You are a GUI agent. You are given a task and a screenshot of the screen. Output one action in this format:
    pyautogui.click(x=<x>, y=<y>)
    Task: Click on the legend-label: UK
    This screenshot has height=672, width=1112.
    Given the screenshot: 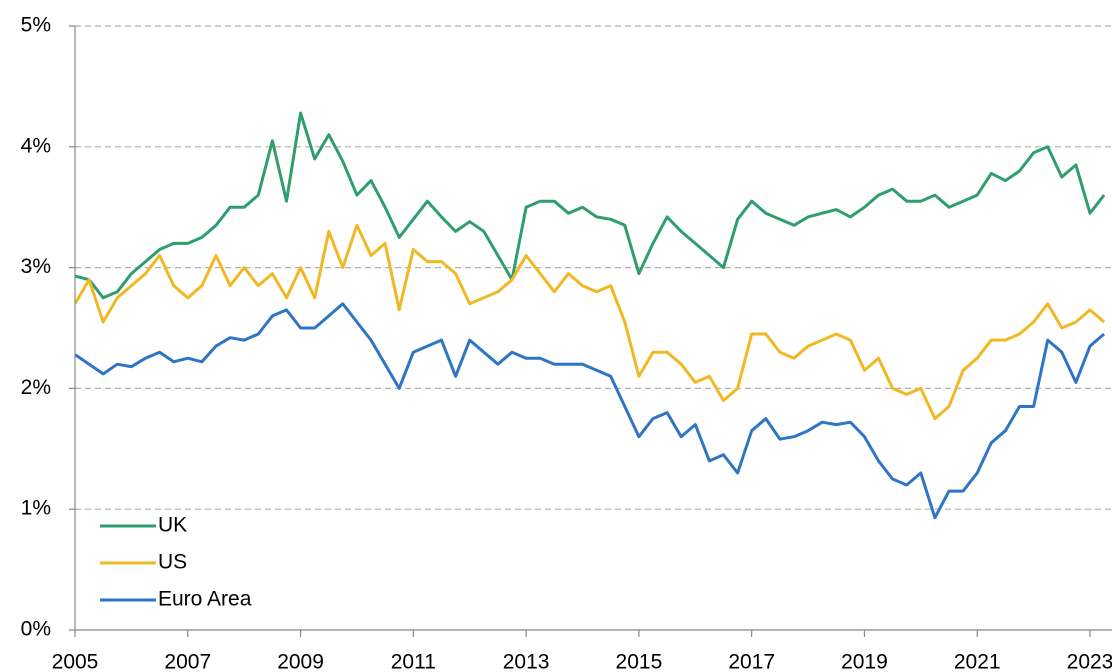 What is the action you would take?
    pyautogui.click(x=172, y=525)
    